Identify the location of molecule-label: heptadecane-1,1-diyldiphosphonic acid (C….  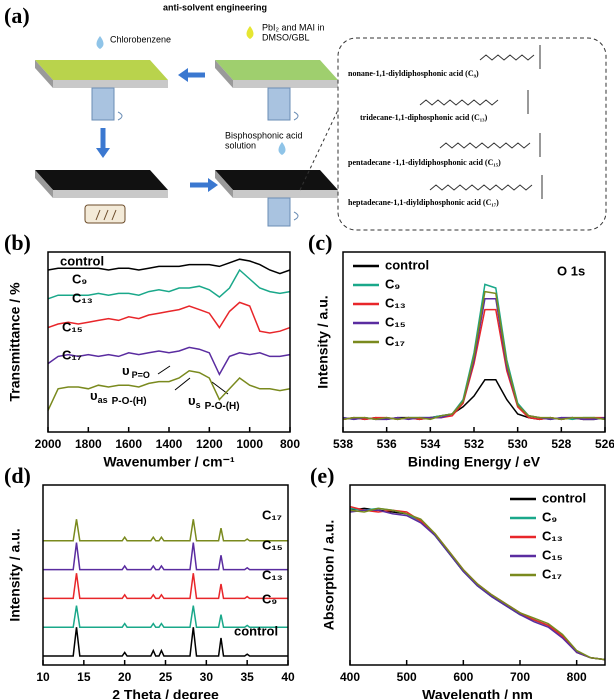
(423, 202).